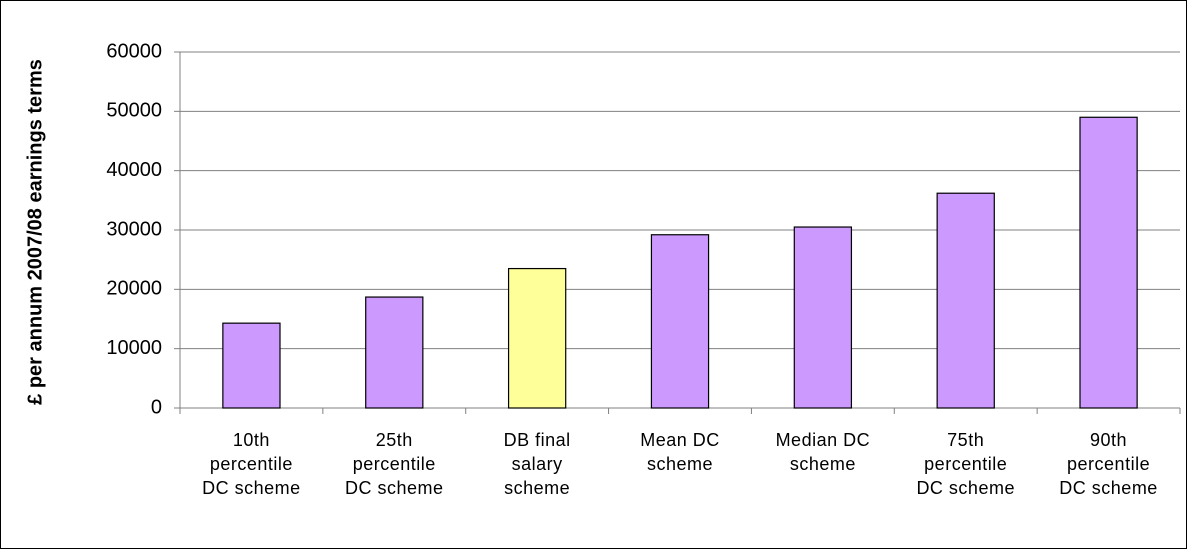 The height and width of the screenshot is (549, 1187). I want to click on y-tick-label: 10000, so click(134, 348).